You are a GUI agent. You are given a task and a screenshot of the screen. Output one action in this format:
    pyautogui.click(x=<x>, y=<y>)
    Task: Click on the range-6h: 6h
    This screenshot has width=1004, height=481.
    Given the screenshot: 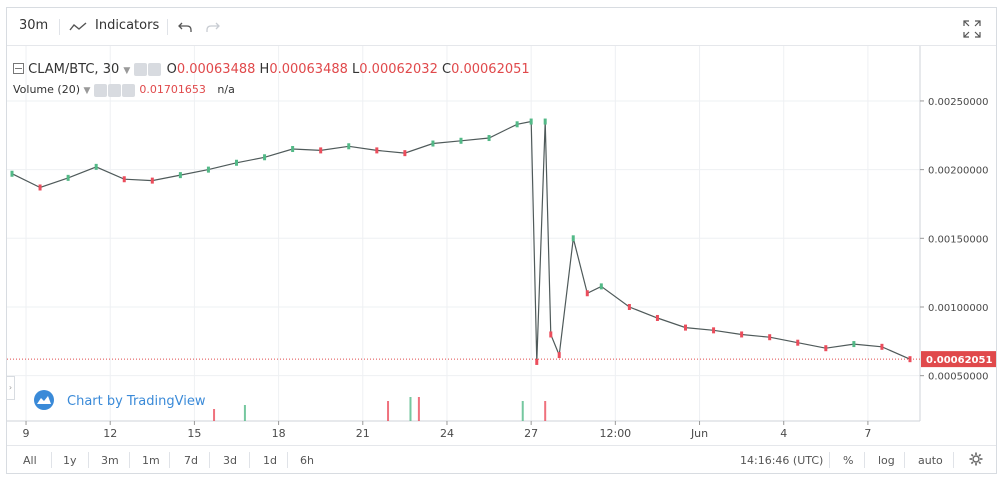 What is the action you would take?
    pyautogui.click(x=307, y=460)
    